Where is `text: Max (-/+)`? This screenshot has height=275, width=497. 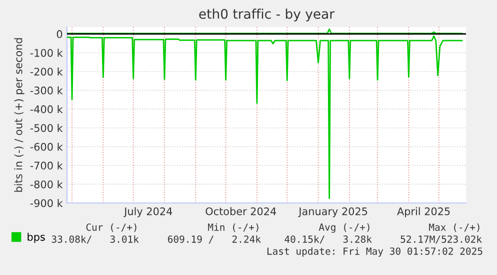
text: Max (-/+) is located at coordinates (454, 227).